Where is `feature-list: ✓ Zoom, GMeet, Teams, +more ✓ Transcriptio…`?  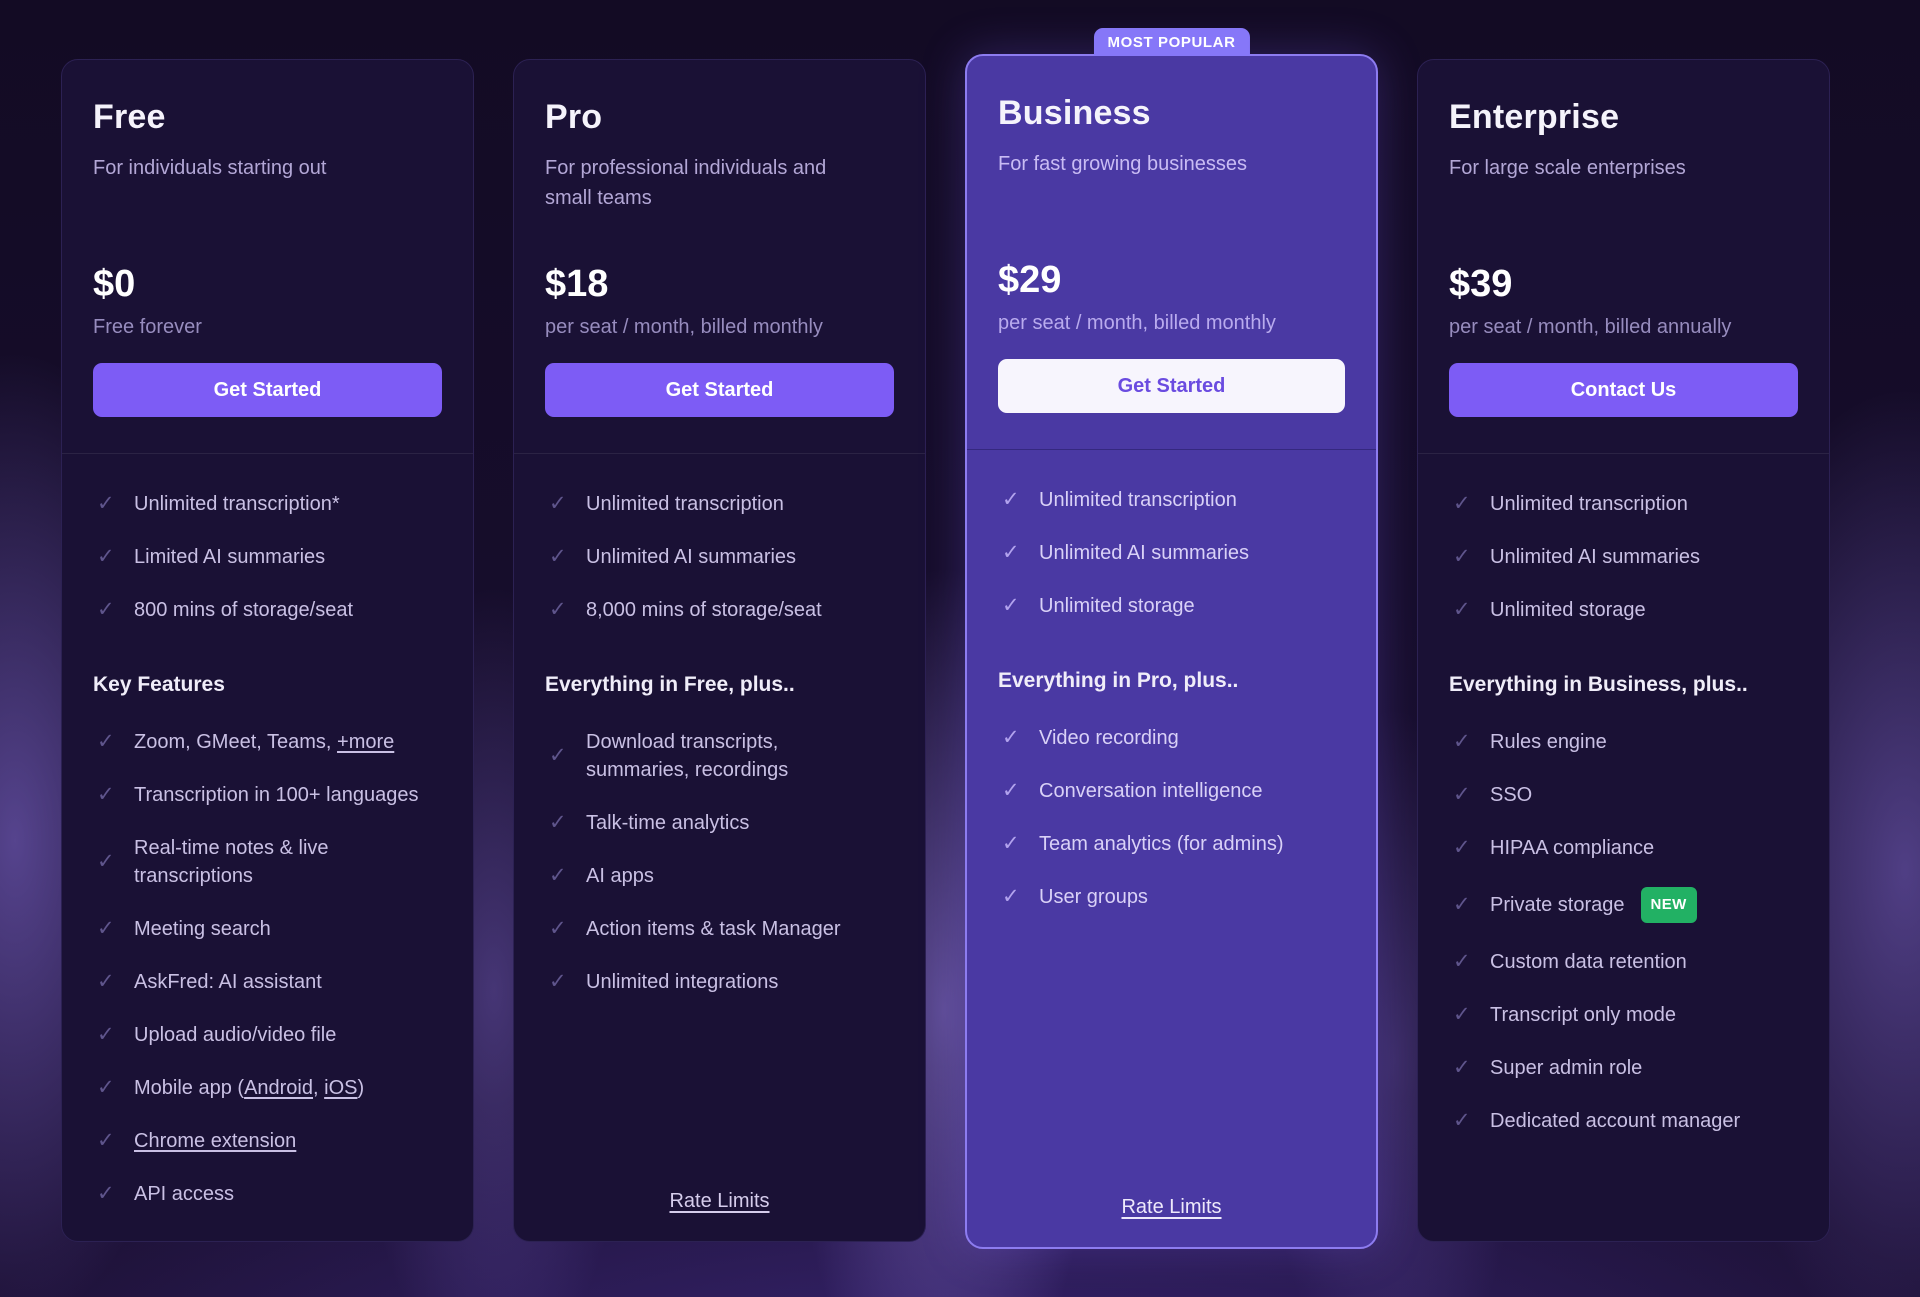
feature-list: ✓ Zoom, GMeet, Teams, +more ✓ Transcriptio… is located at coordinates (267, 968).